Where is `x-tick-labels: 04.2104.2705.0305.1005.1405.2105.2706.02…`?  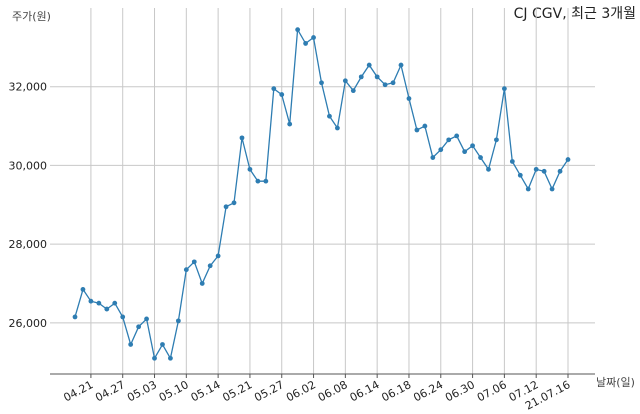 x-tick-labels: 04.2104.2705.0305.1005.1405.2105.2706.02… is located at coordinates (316, 395).